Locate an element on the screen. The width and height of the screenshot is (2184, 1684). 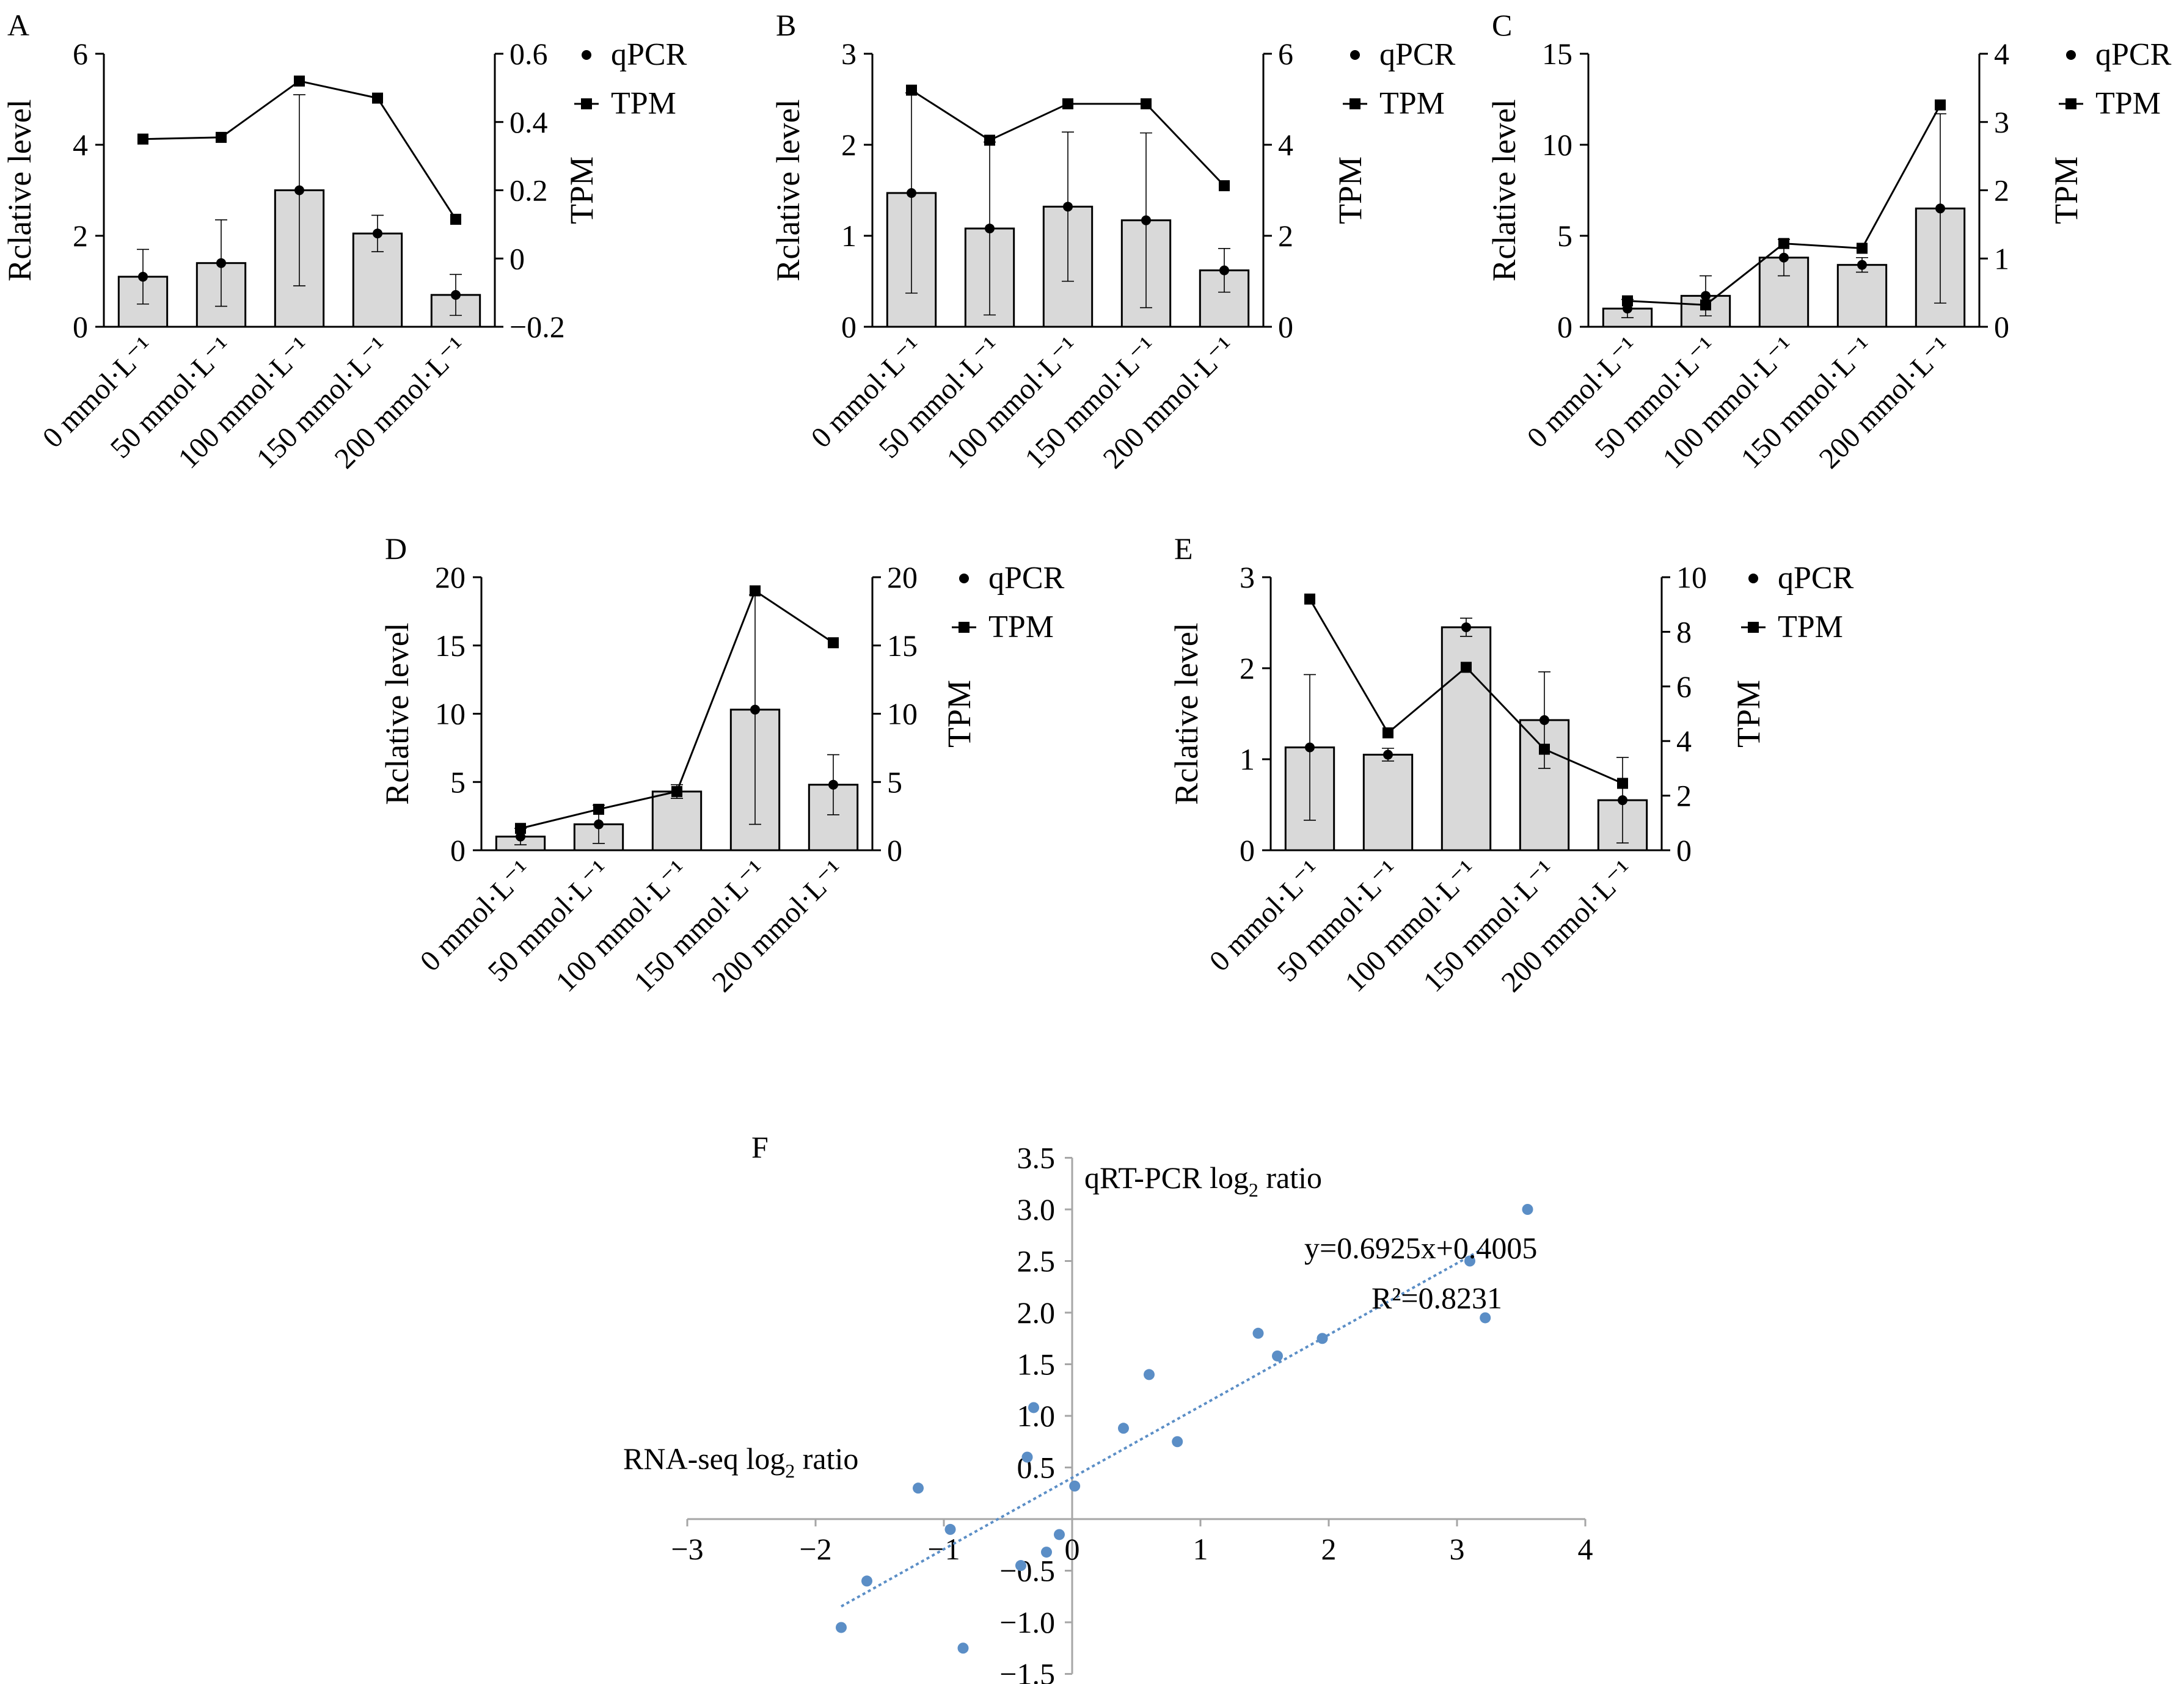
left-tick-label: 20 is located at coordinates (450, 577).